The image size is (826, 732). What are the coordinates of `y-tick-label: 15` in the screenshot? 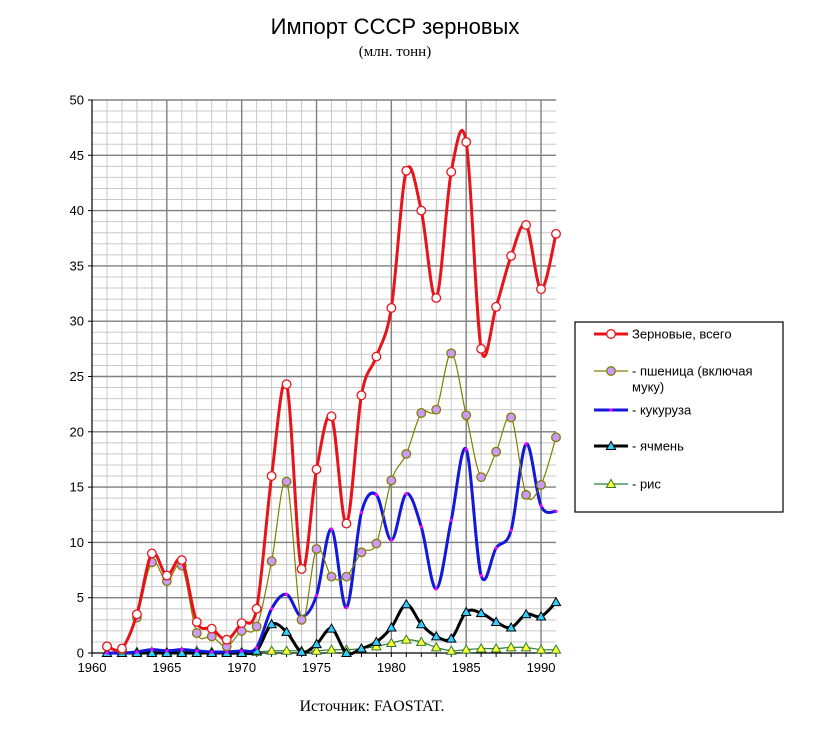 It's located at (77, 487).